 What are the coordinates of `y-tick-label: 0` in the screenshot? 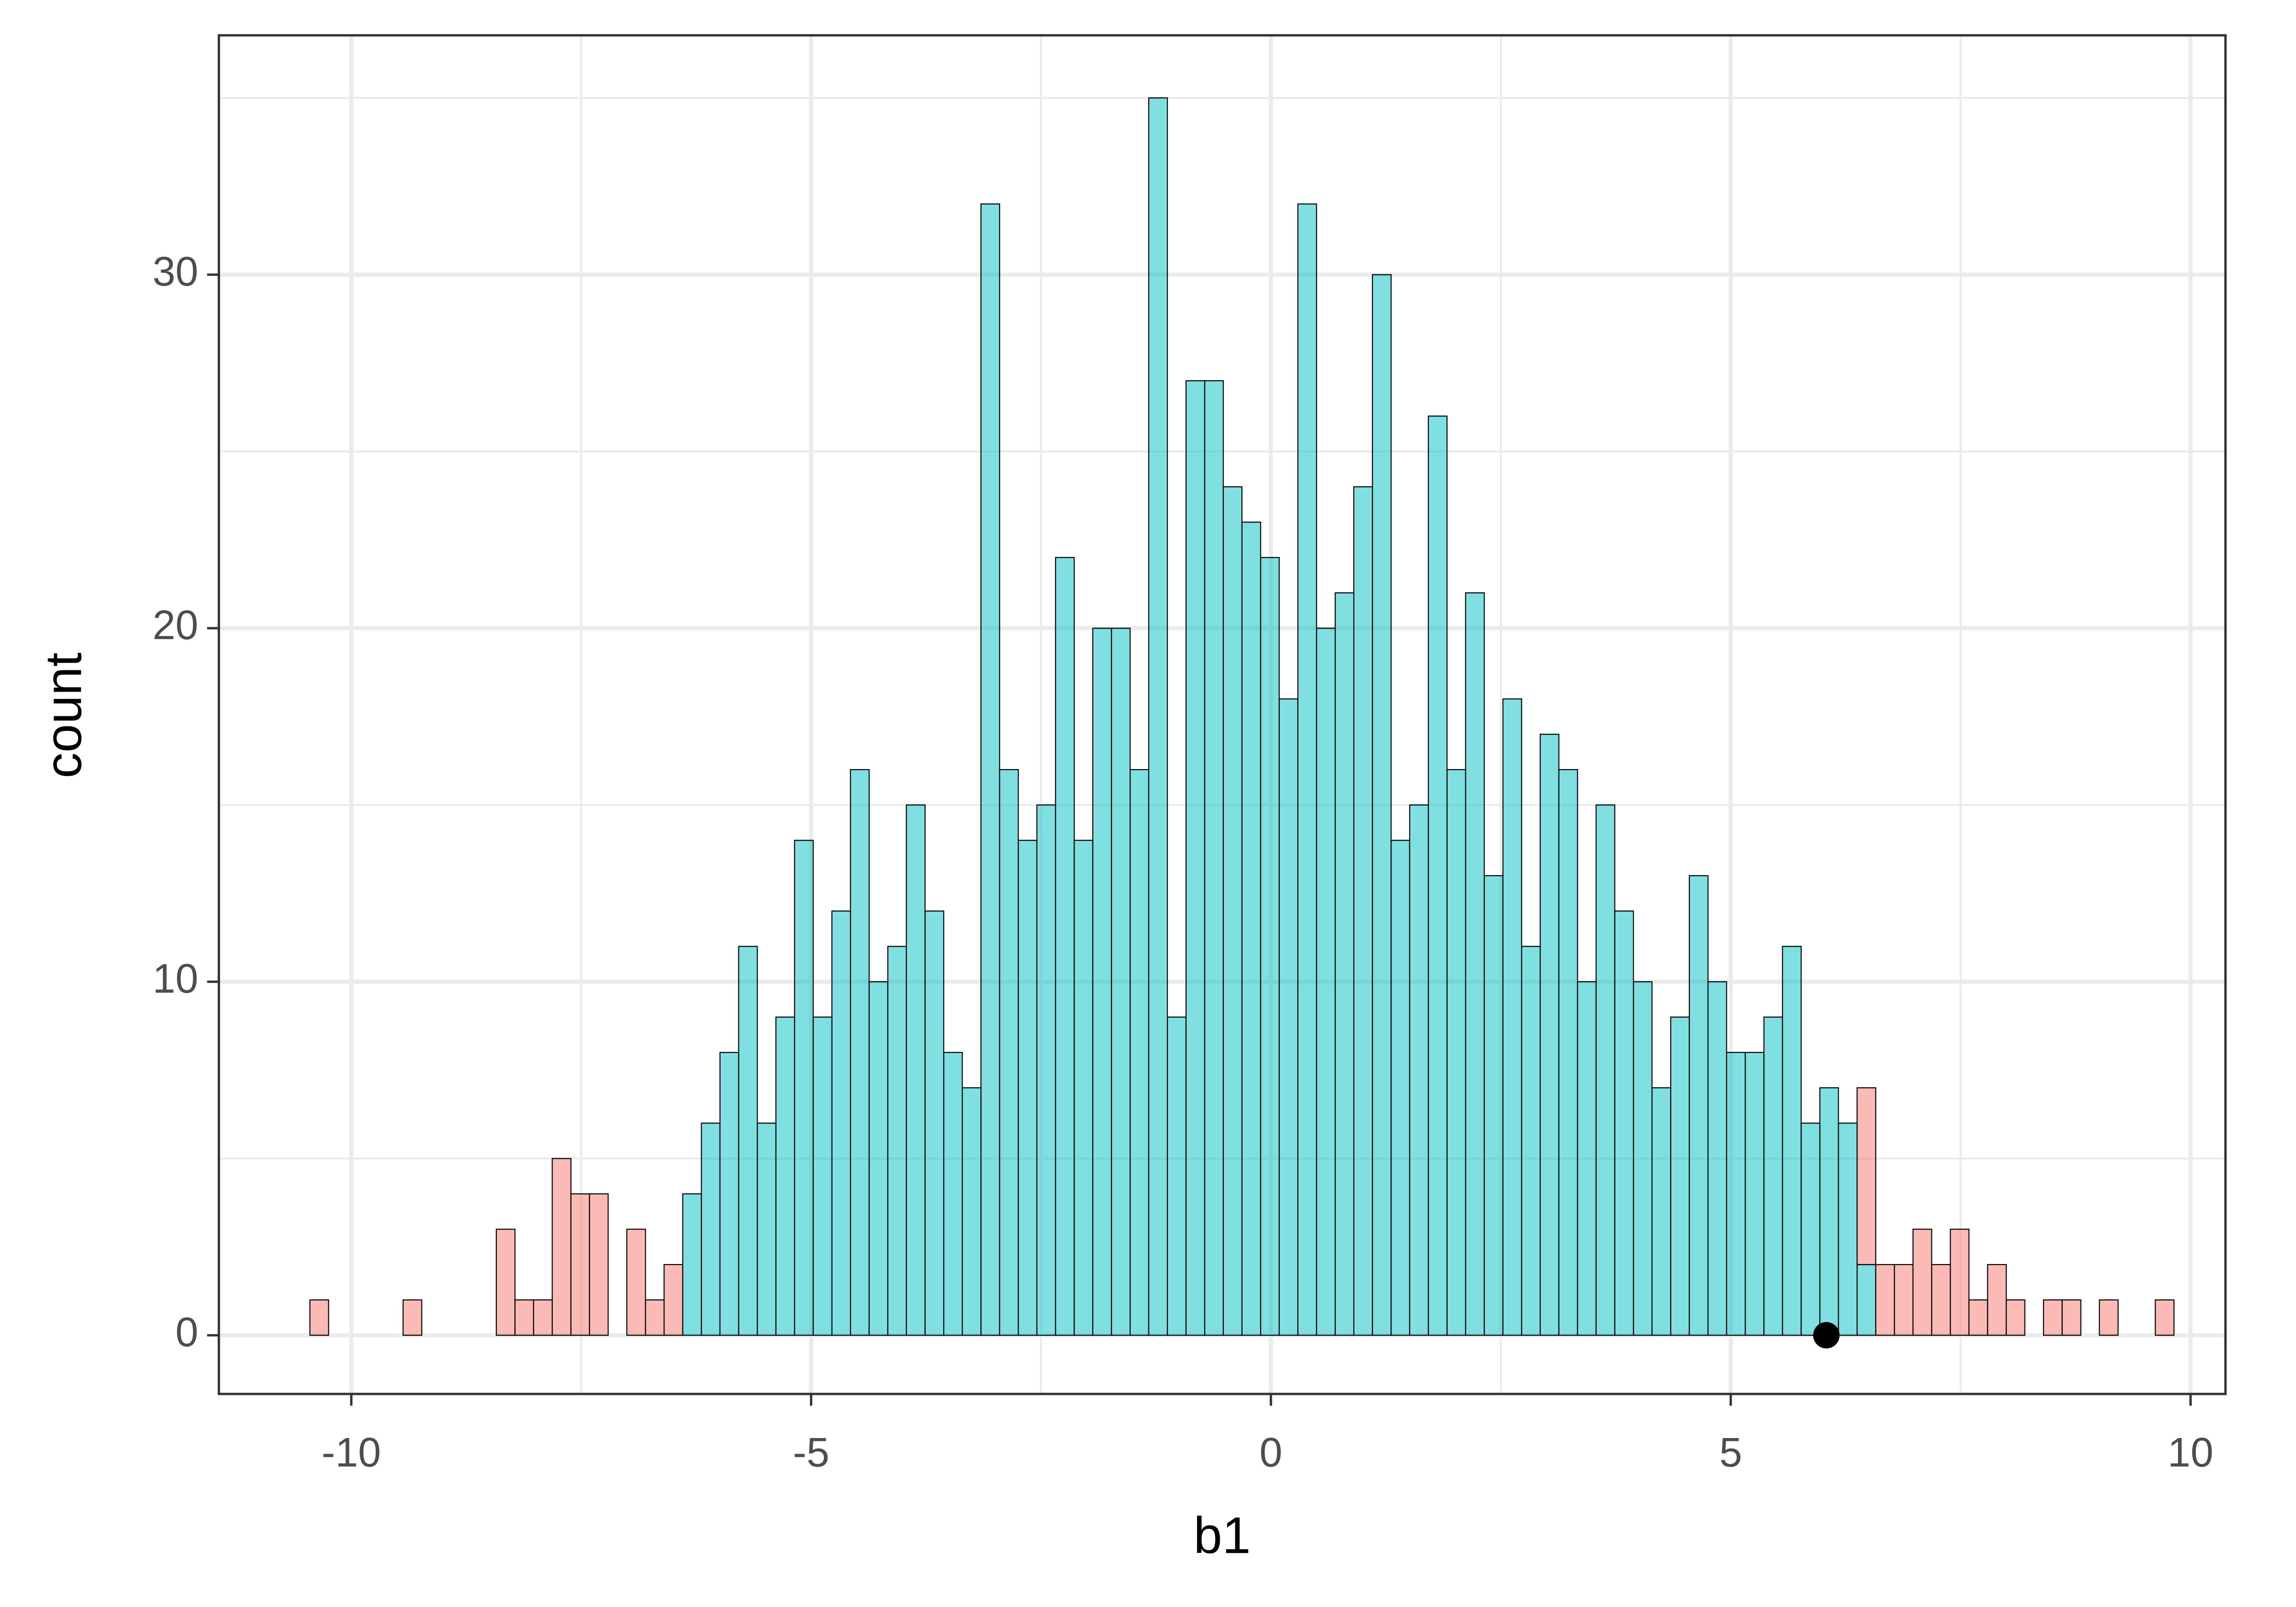 It's located at (186, 1332).